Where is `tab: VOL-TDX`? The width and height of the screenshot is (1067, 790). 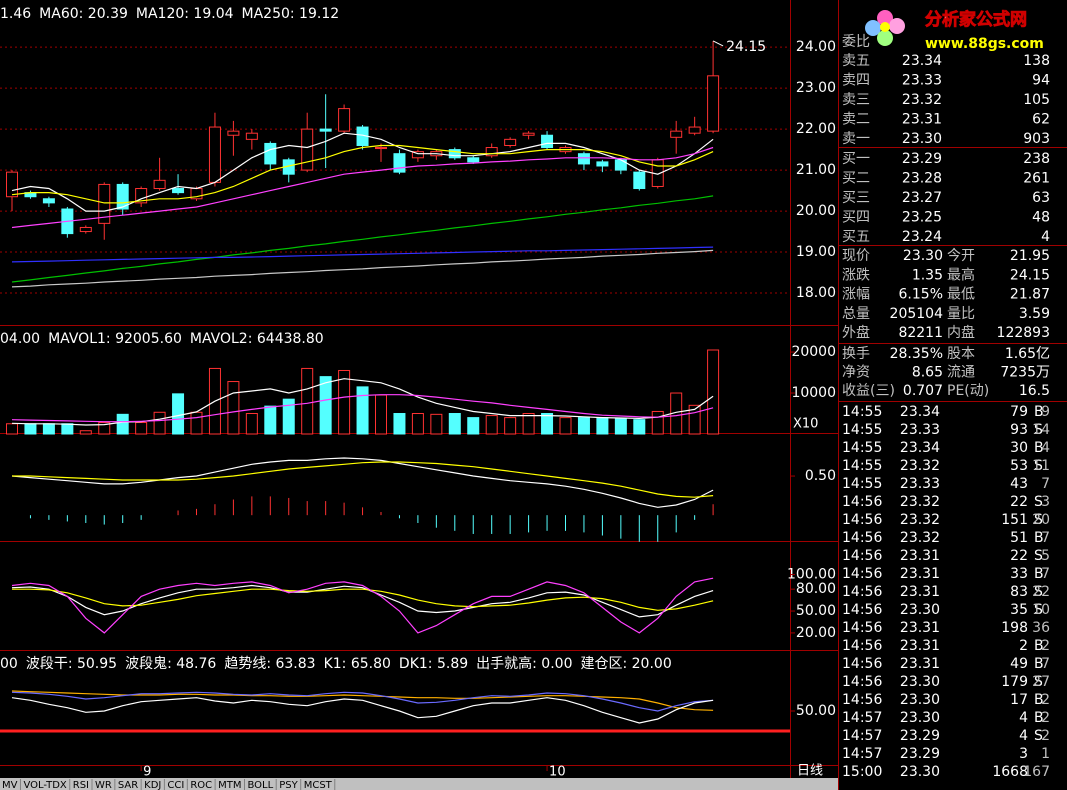 tab: VOL-TDX is located at coordinates (44, 785).